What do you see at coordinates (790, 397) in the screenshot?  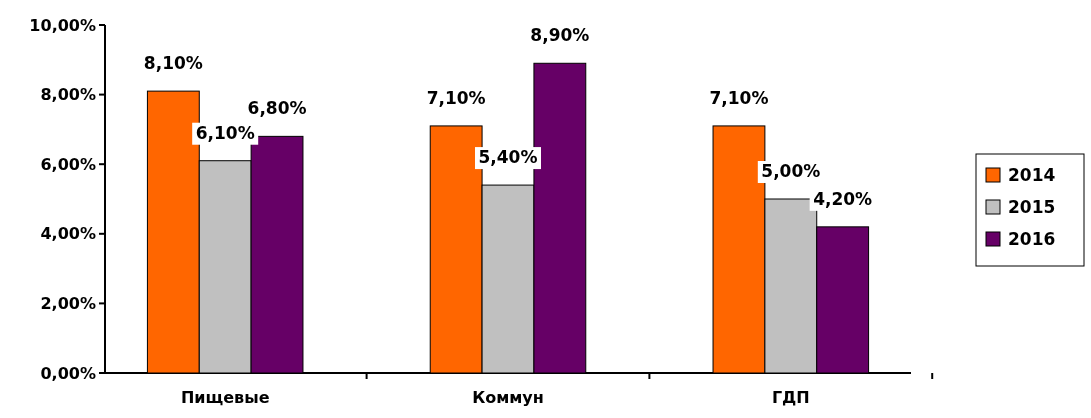 I see `x-tick-label: ГДП` at bounding box center [790, 397].